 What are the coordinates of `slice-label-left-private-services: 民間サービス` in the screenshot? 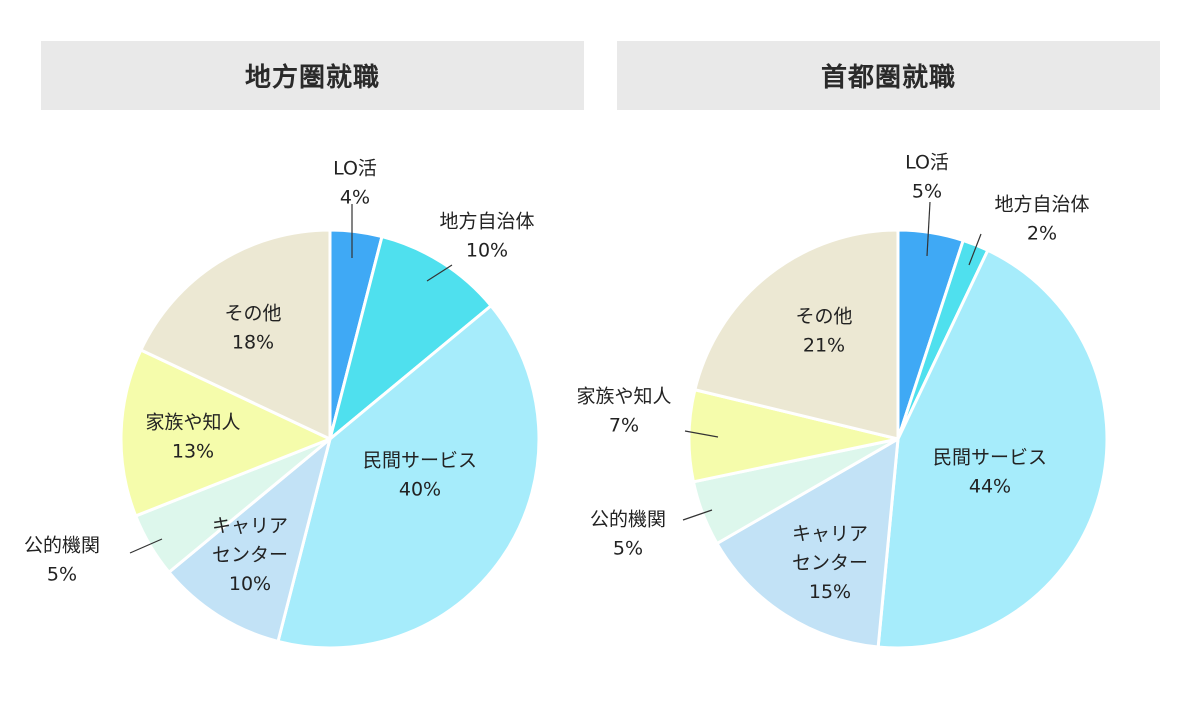 It's located at (420, 461).